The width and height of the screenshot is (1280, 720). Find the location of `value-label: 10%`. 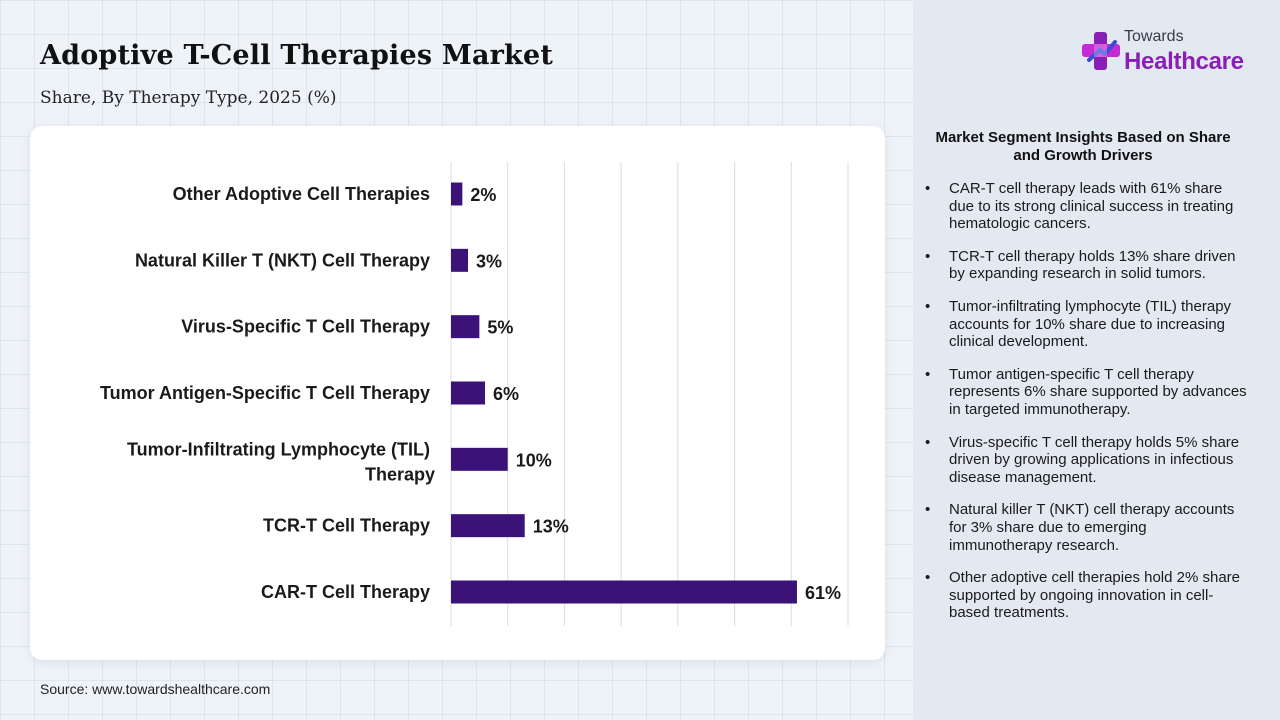

value-label: 10% is located at coordinates (534, 460).